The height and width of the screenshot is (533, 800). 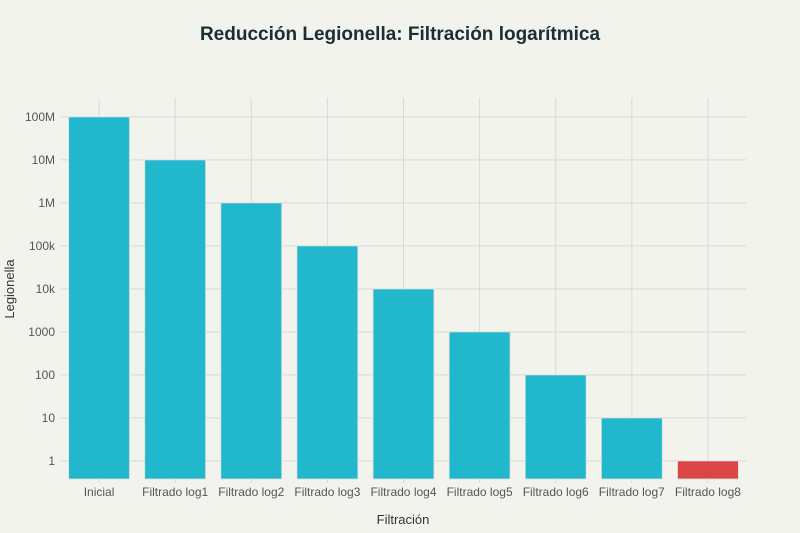 What do you see at coordinates (9, 289) in the screenshot?
I see `y-axis-label: Legionella` at bounding box center [9, 289].